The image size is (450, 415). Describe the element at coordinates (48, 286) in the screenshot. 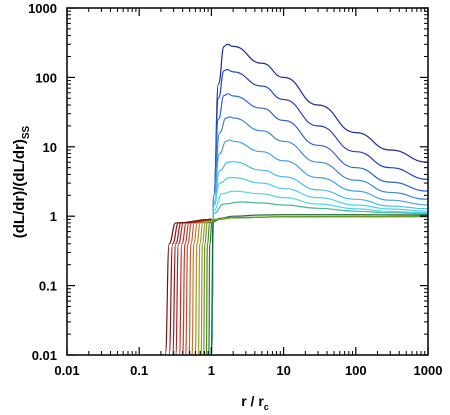

I see `y-tick-label: 0.1` at that location.